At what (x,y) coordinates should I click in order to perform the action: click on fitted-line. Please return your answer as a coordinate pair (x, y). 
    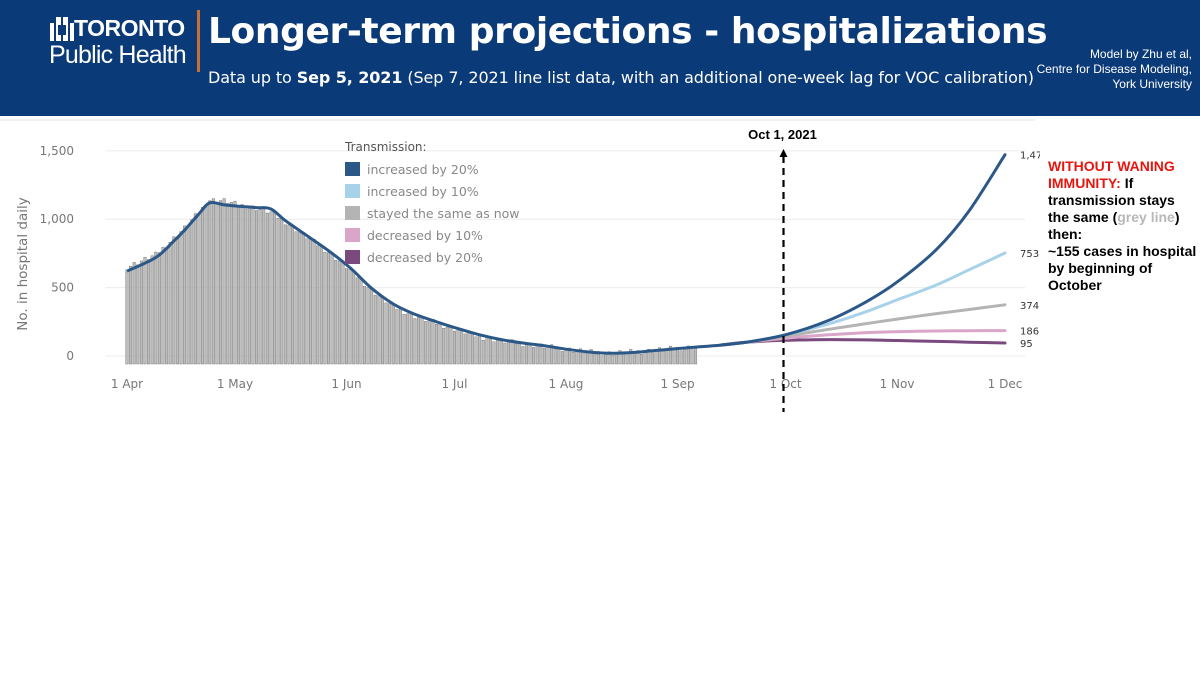
    Looking at the image, I should click on (436, 277).